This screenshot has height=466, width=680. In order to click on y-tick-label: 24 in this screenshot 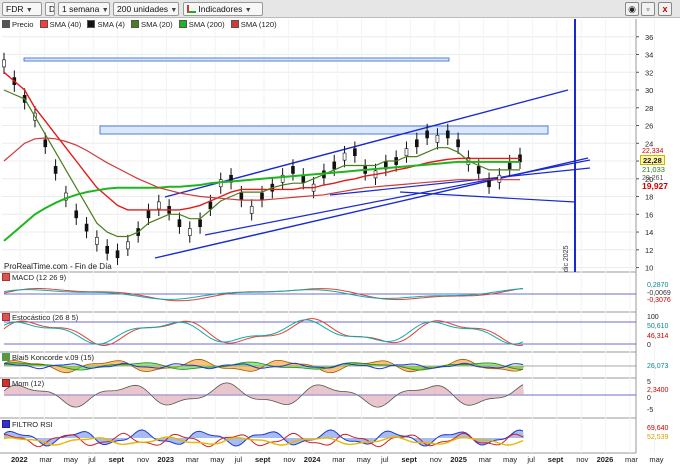, I will do `click(649, 143)`.